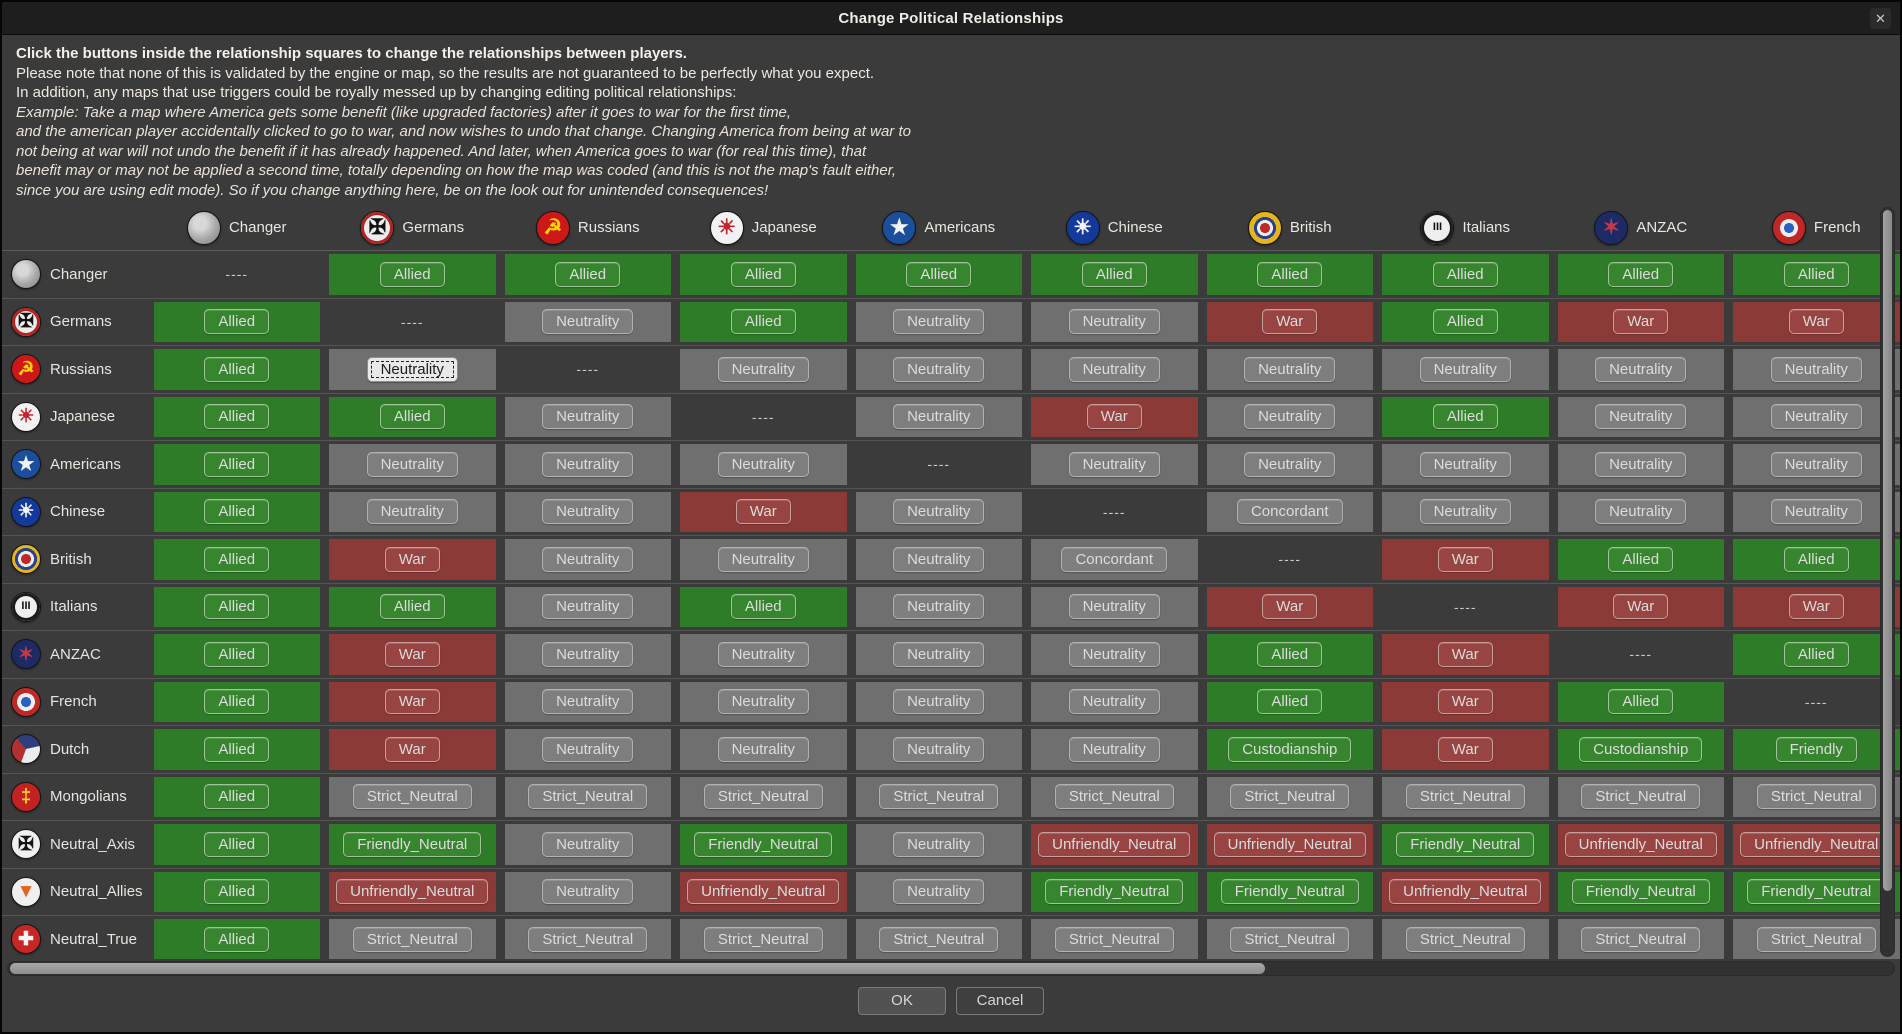 This screenshot has width=1902, height=1034. Describe the element at coordinates (1641, 749) in the screenshot. I see `relationship-button-dutch-anzac: Custodianship` at that location.